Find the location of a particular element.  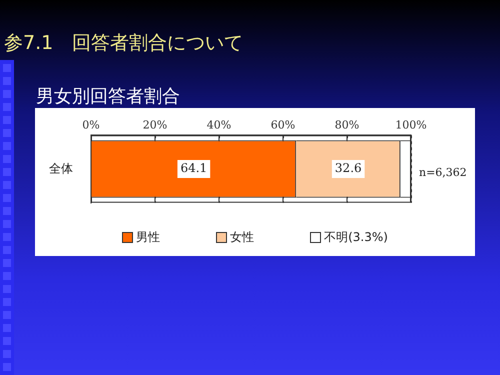

x-tick-label: 80% is located at coordinates (347, 125).